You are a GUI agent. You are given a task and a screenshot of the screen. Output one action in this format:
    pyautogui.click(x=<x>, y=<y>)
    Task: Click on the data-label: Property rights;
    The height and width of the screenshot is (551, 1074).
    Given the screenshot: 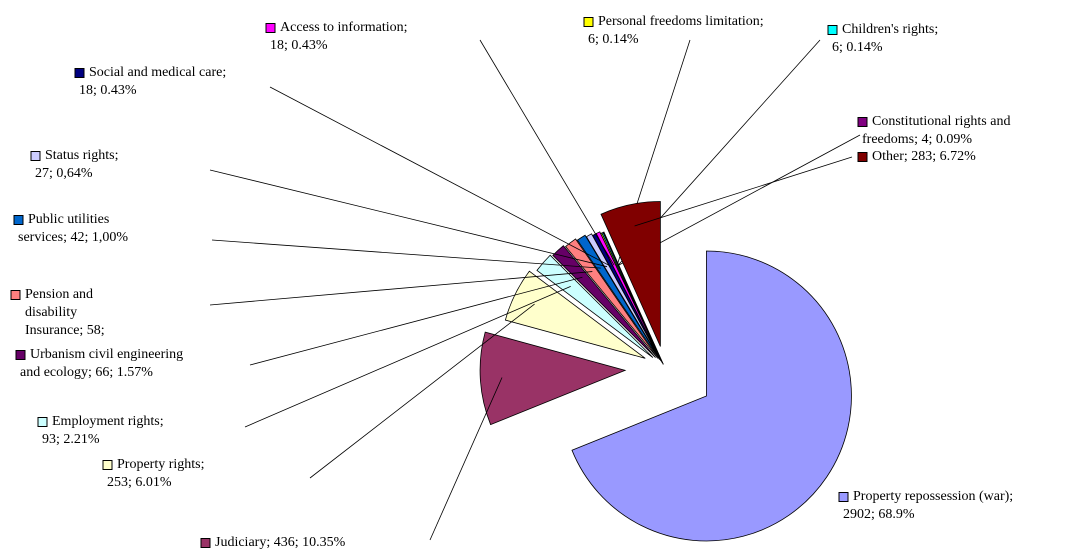 What is the action you would take?
    pyautogui.click(x=161, y=464)
    